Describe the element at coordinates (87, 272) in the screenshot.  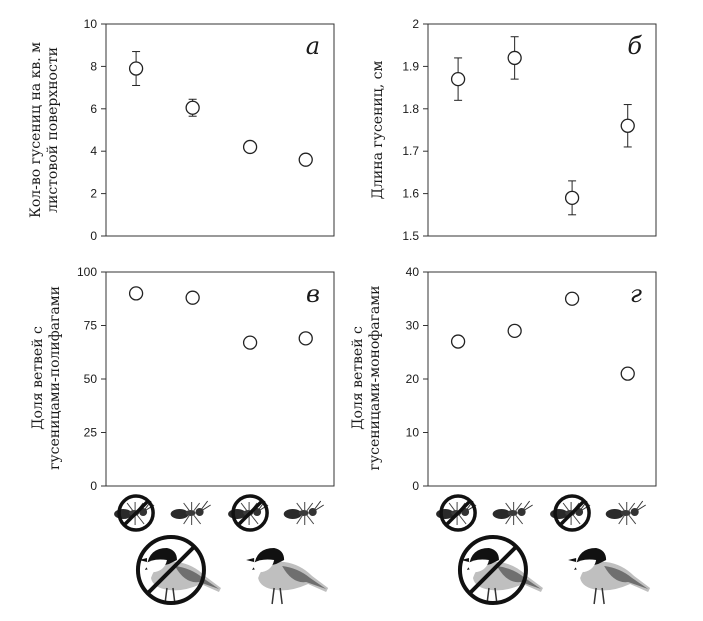
I see `y-tick-label: 100` at that location.